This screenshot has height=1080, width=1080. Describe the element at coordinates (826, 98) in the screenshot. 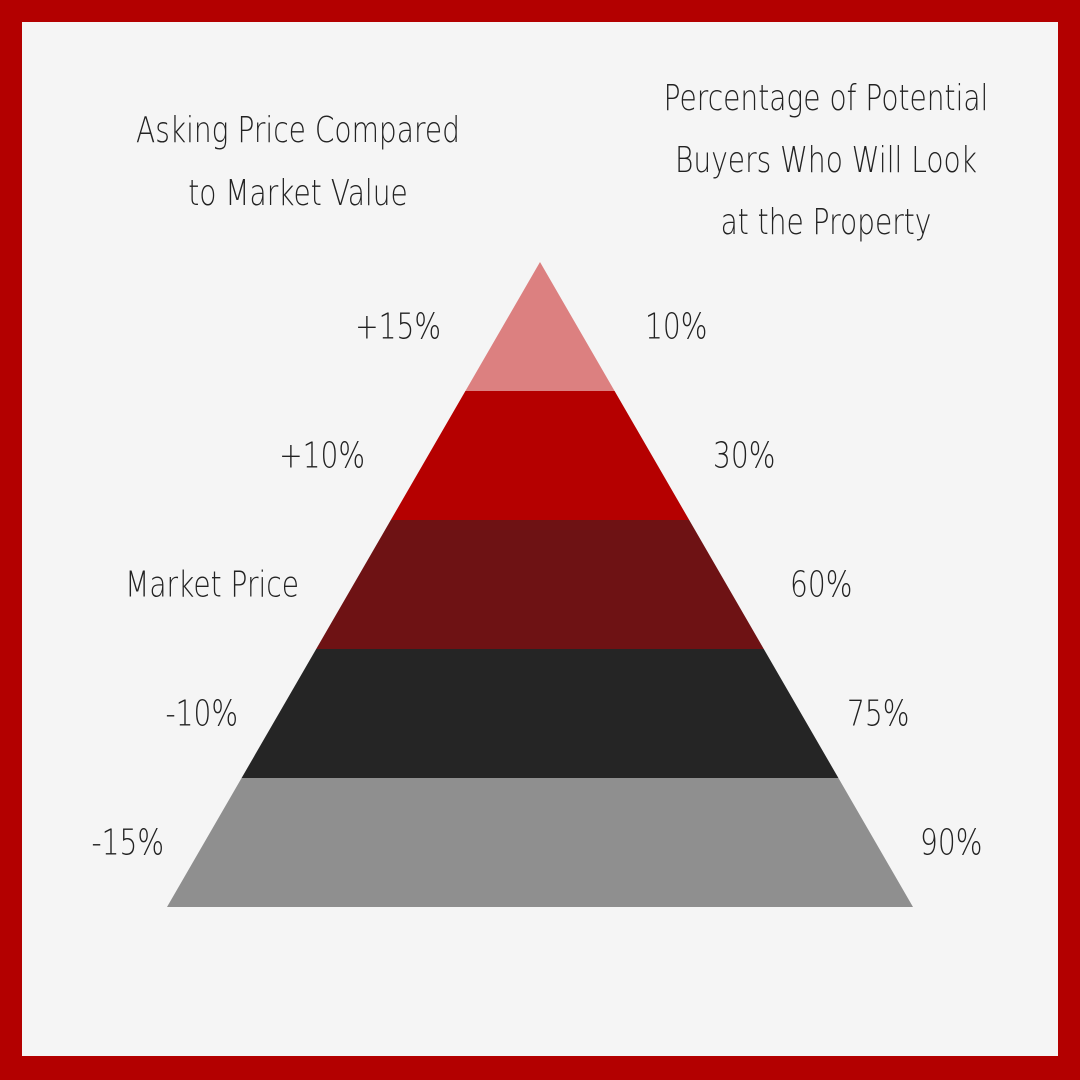

I see `right-header-line: Percentage of Potential` at that location.